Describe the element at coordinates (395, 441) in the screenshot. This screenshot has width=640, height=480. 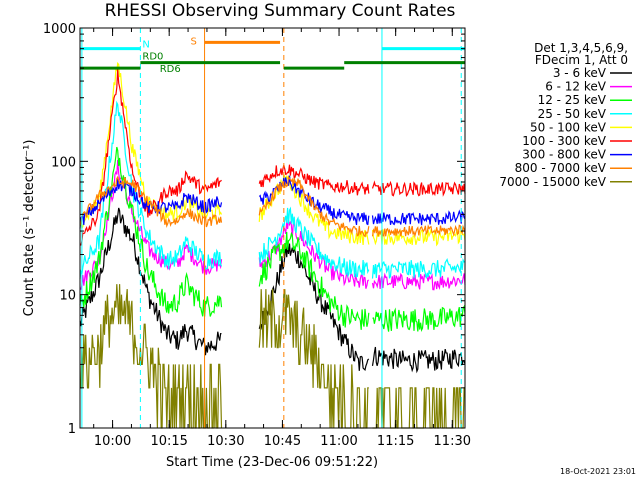
I see `x-tick-label-5: 11:15` at that location.